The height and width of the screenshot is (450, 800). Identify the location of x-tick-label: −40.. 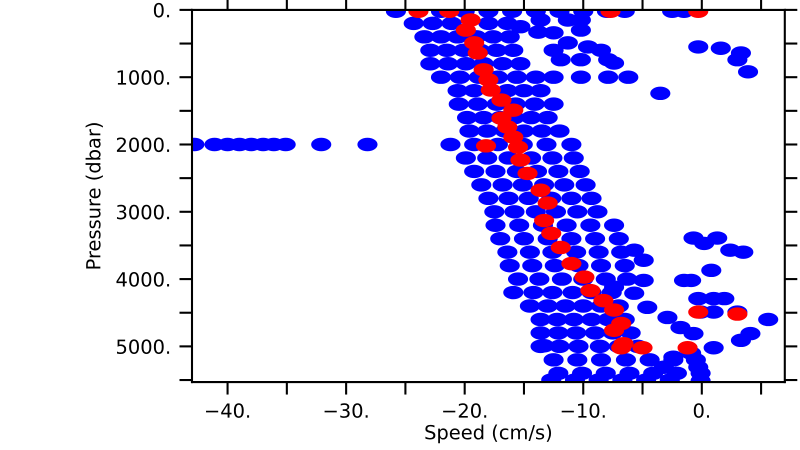
(228, 410).